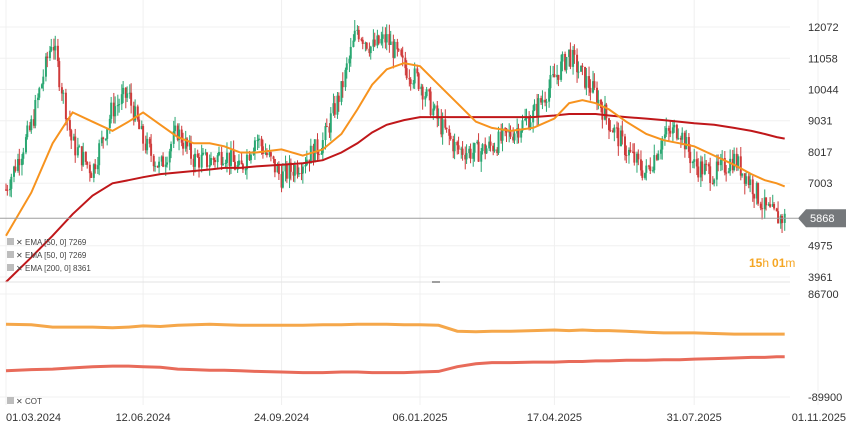 The width and height of the screenshot is (852, 435). What do you see at coordinates (47, 242) in the screenshot?
I see `legend-item-ema50a: ✕ EMA [50, 0] 7269` at bounding box center [47, 242].